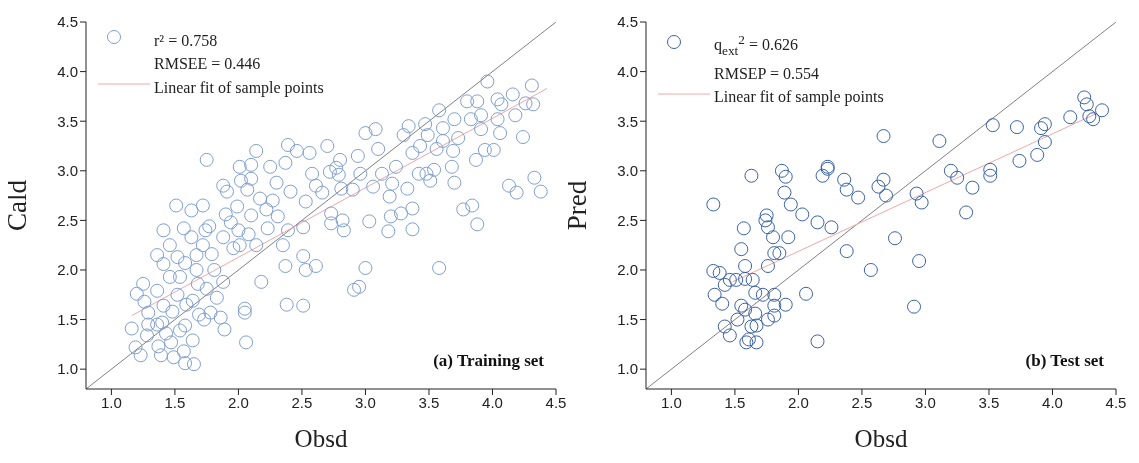 This screenshot has height=463, width=1139. What do you see at coordinates (488, 361) in the screenshot?
I see `annotation: (a) Training set` at bounding box center [488, 361].